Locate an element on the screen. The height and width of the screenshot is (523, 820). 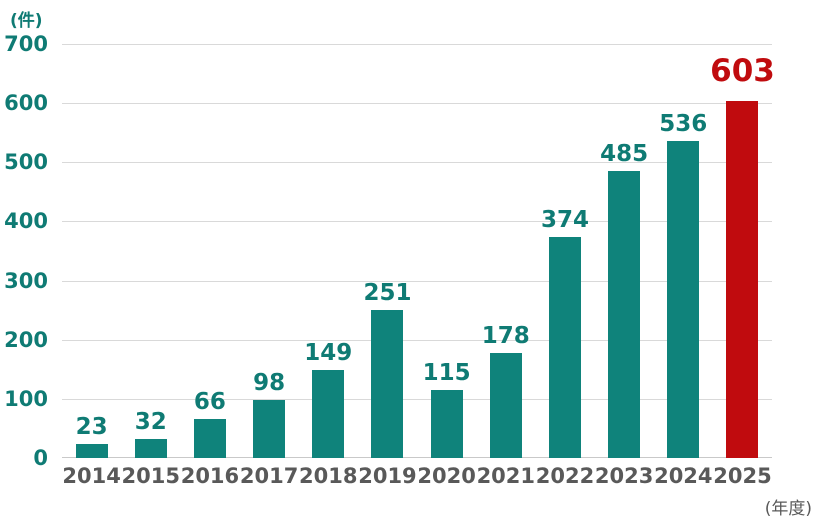
bar-value-label-2017: 98 is located at coordinates (269, 383).